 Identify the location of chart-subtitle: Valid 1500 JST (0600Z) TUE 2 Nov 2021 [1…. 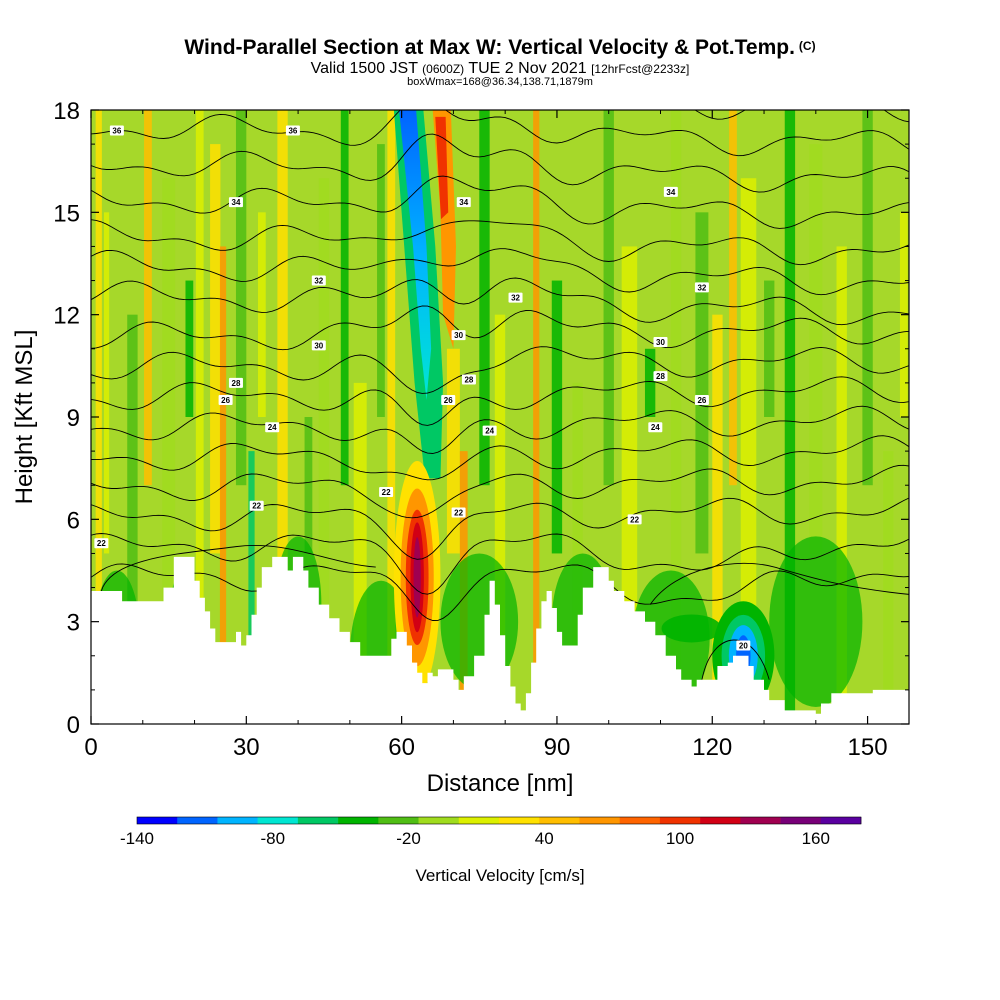
(500, 69).